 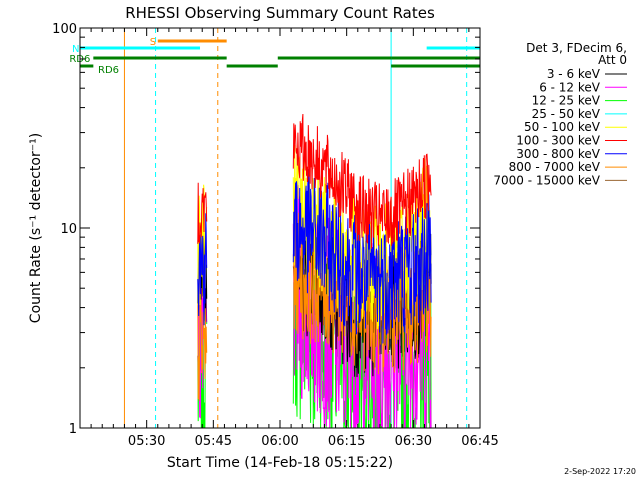 What do you see at coordinates (562, 127) in the screenshot?
I see `legend-label-4: 50 - 100 keV` at bounding box center [562, 127].